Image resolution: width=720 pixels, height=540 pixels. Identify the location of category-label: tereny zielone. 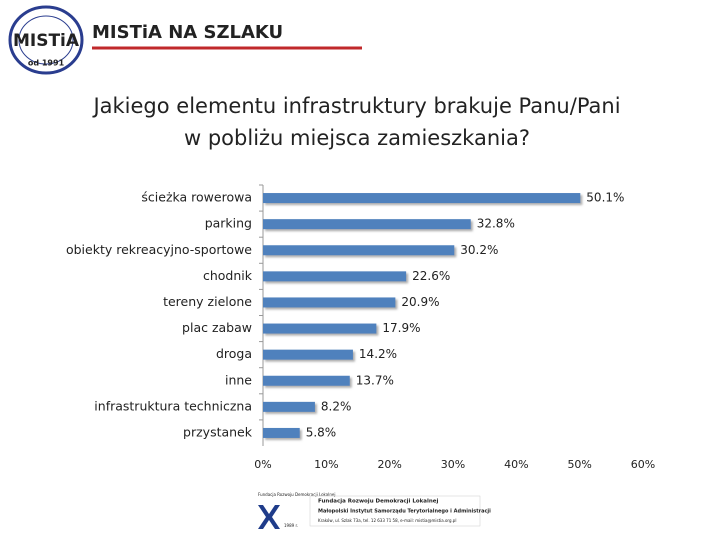
(207, 301).